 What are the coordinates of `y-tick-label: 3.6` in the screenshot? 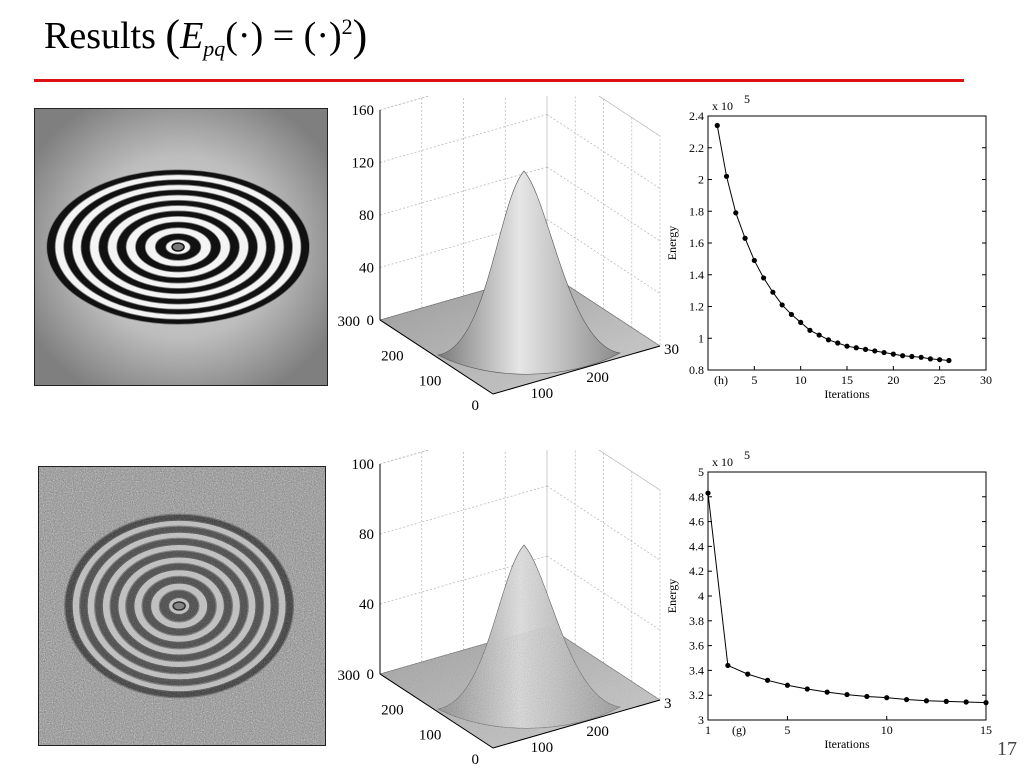 It's located at (696, 646).